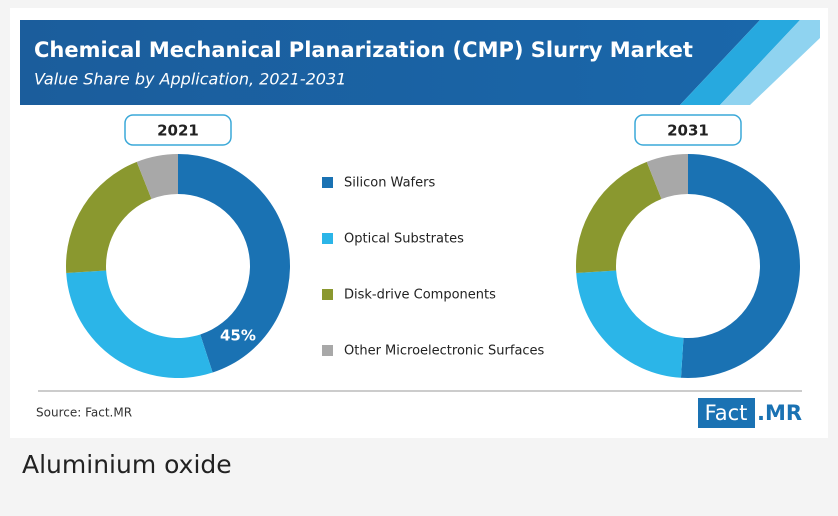 This screenshot has width=838, height=516. I want to click on logo-box, so click(726, 413).